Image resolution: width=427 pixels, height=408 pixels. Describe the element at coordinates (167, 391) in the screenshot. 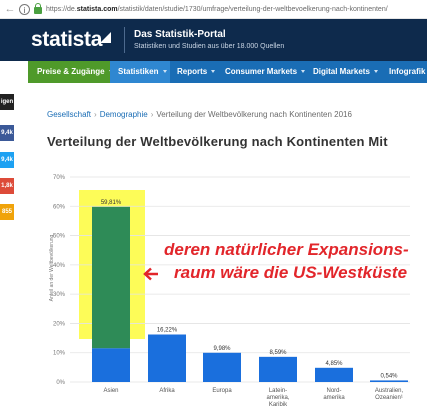

I see `x-tick-label: Afrika` at that location.